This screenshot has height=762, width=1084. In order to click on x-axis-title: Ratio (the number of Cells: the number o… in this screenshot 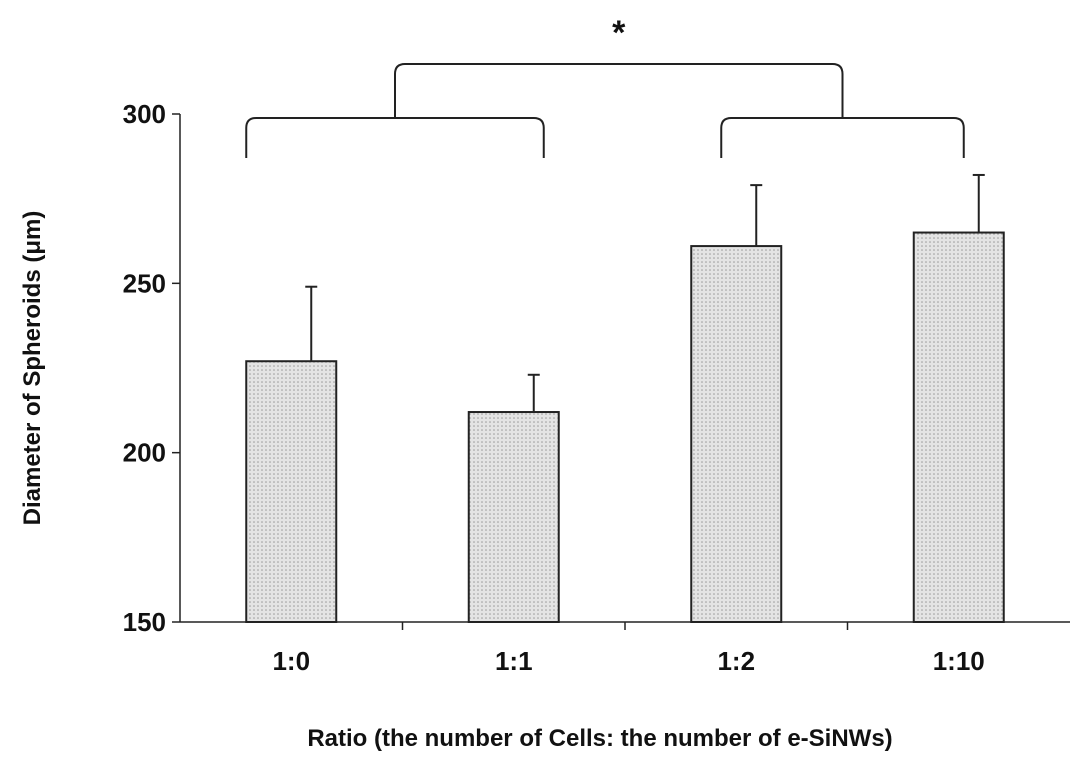, I will do `click(599, 738)`.